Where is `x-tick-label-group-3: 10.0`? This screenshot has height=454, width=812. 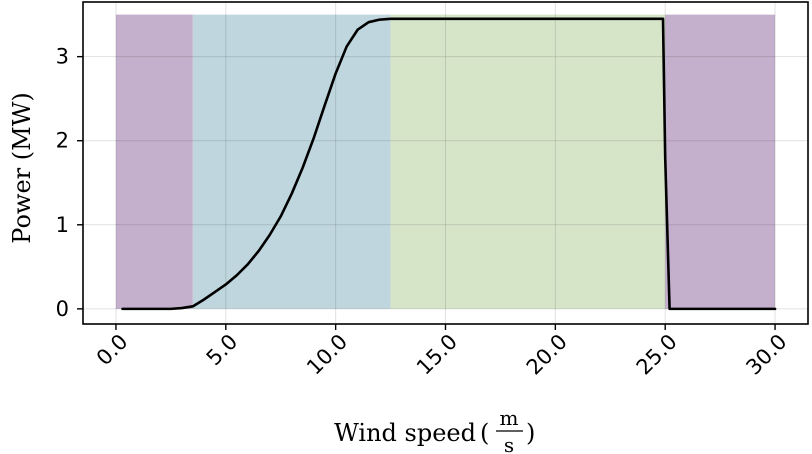 x-tick-label-group-3: 10.0 is located at coordinates (327, 355).